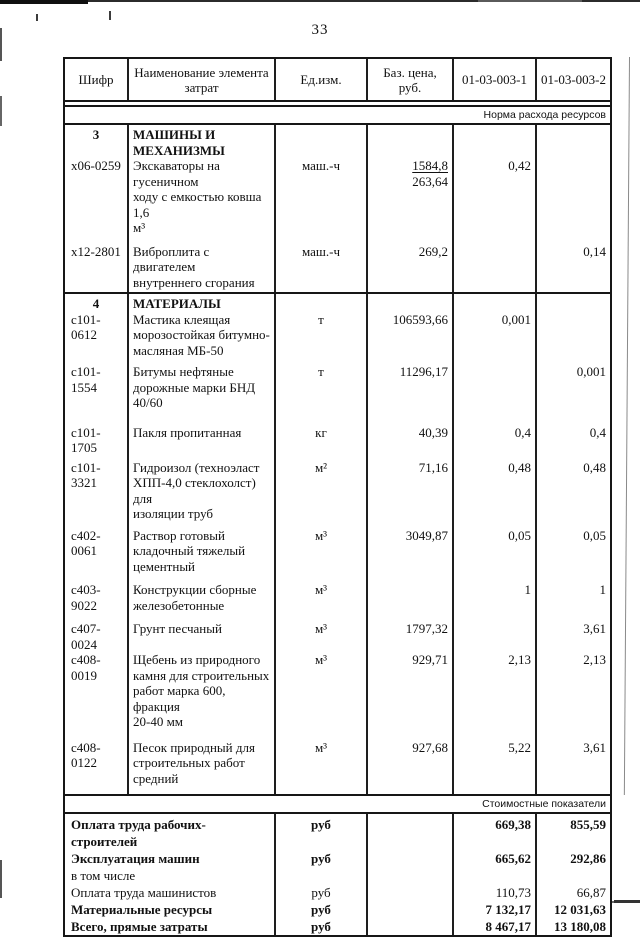 The image size is (640, 937). Describe the element at coordinates (320, 79) in the screenshot. I see `column-header-2: Ед.изм.` at that location.